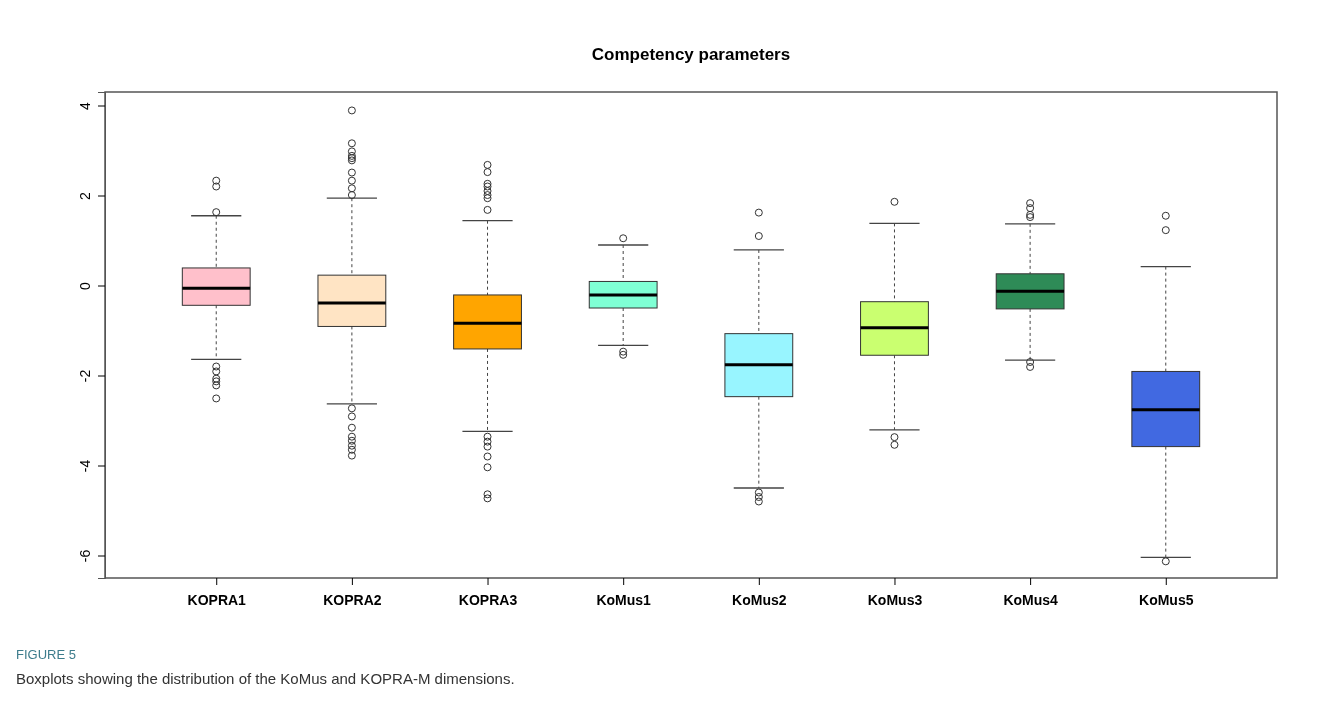 This screenshot has height=713, width=1331. I want to click on caption: FIGURE 5, so click(46, 654).